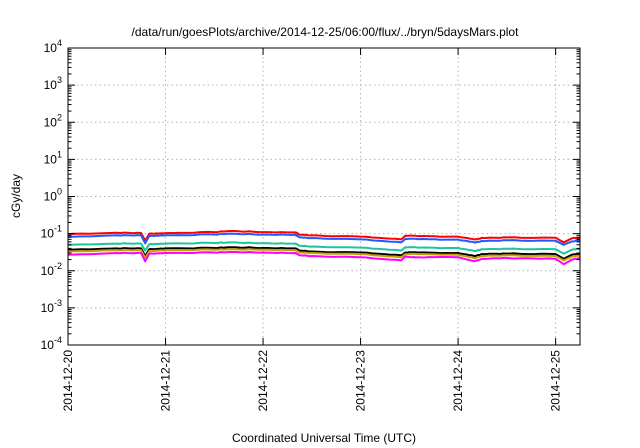  What do you see at coordinates (361, 381) in the screenshot?
I see `x-tick-label: 2014-12-23` at bounding box center [361, 381].